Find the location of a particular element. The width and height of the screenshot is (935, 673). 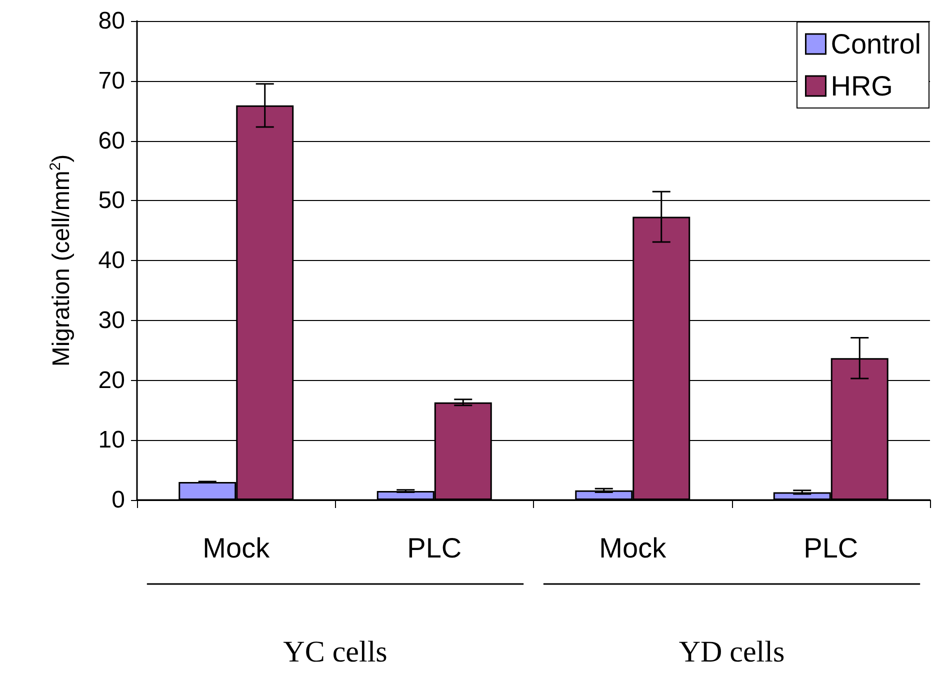

y-tick-label: 10 is located at coordinates (111, 440).